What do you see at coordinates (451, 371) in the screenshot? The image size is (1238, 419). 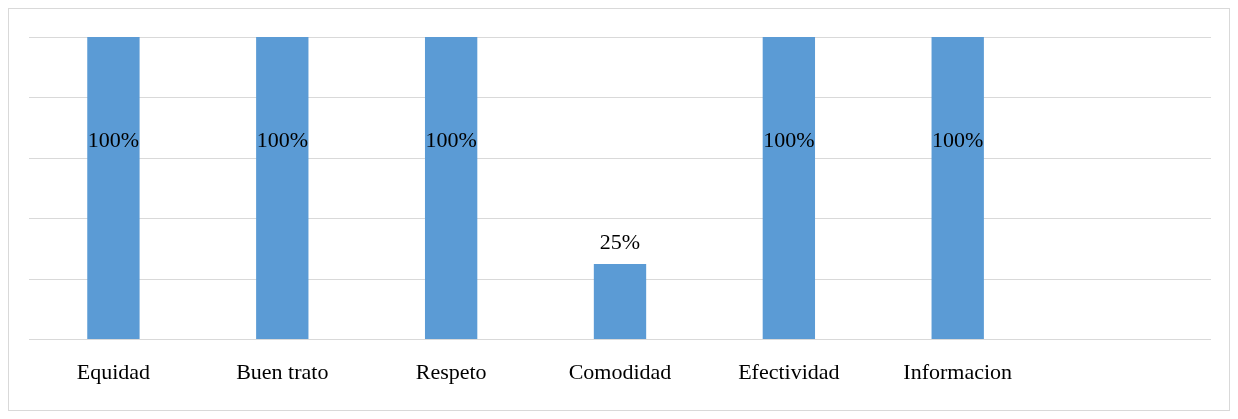 I see `x-tick-label: Respeto` at bounding box center [451, 371].